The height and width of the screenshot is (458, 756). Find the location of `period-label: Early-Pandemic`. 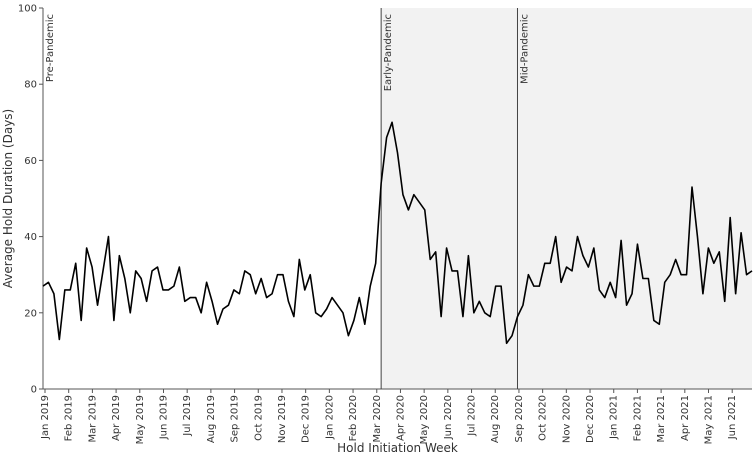

period-label: Early-Pandemic is located at coordinates (388, 52).